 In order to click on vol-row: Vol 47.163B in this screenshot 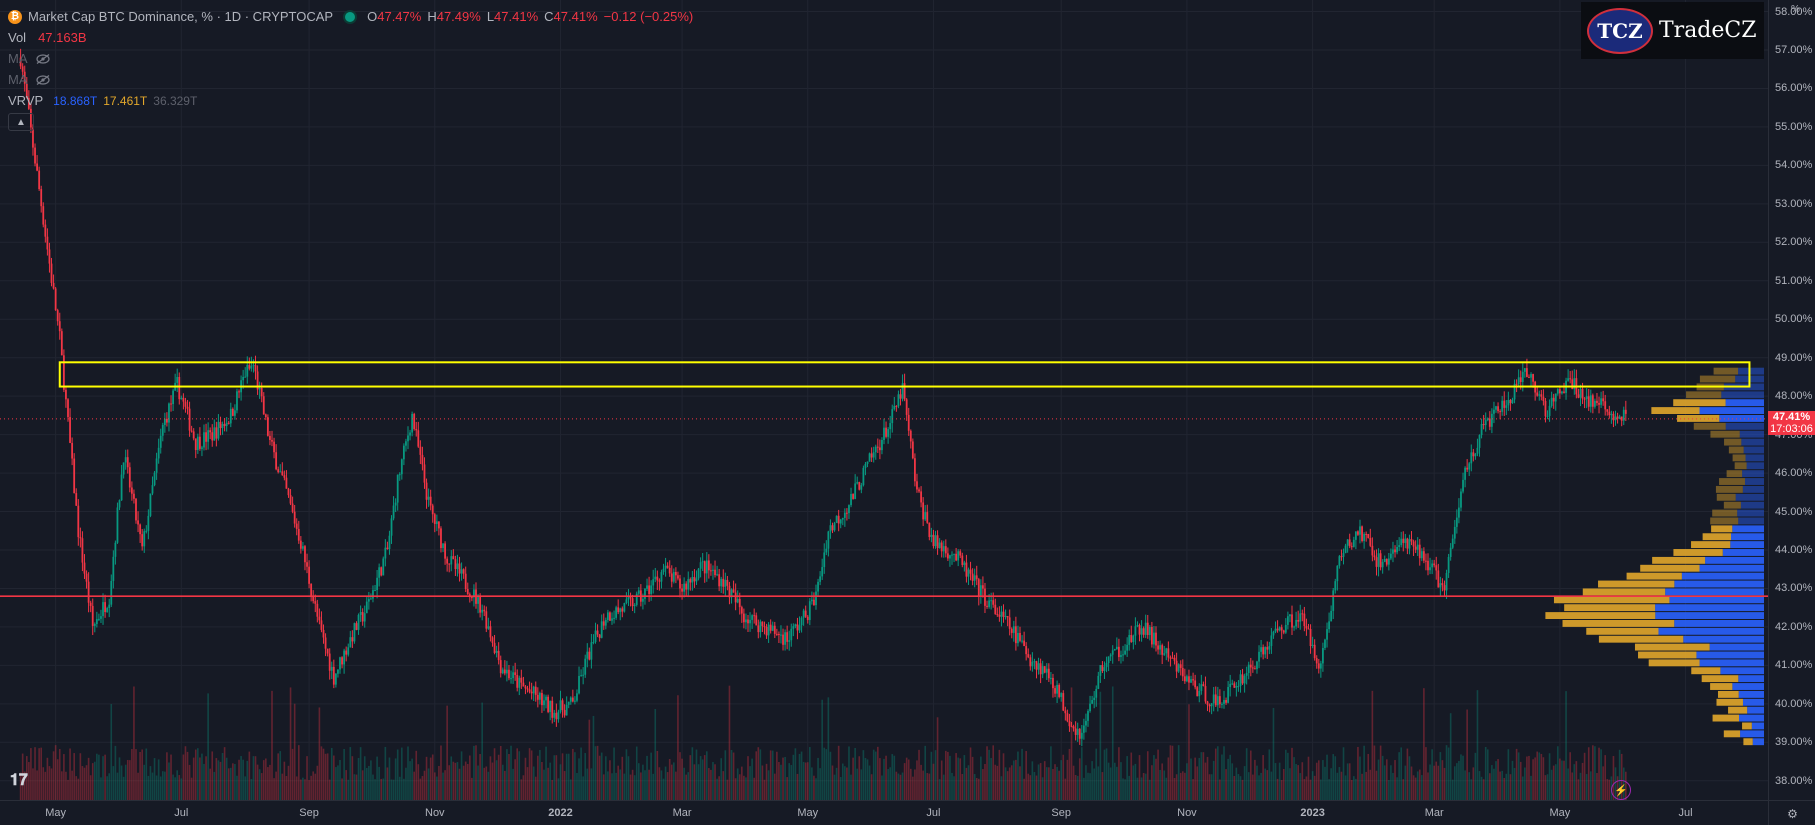, I will do `click(350, 37)`.